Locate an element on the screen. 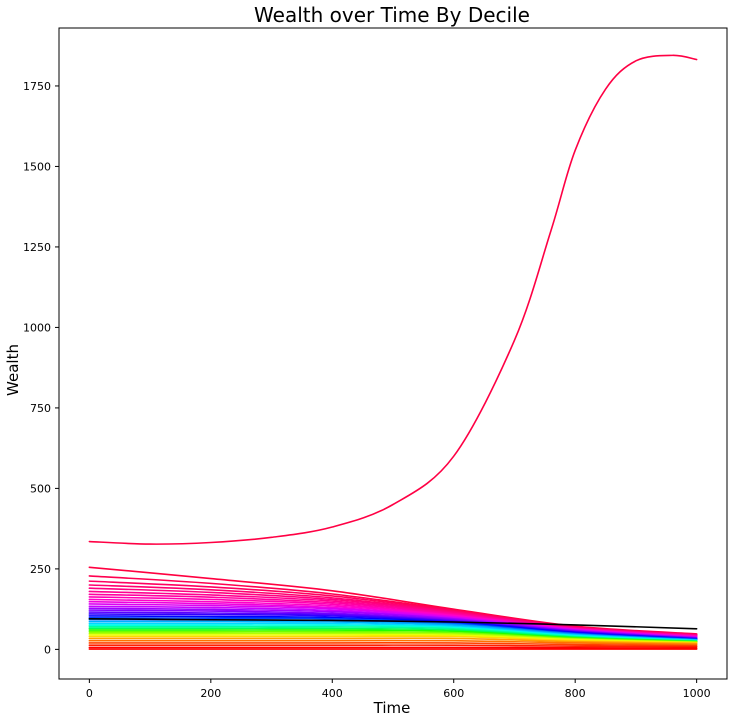 This screenshot has height=722, width=734. y-tick-label: 1250 is located at coordinates (37, 247).